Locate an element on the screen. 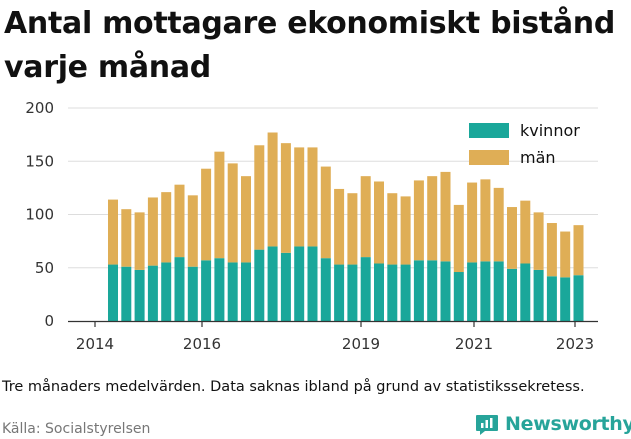  brand-logo: Newsworthy is located at coordinates (553, 424).